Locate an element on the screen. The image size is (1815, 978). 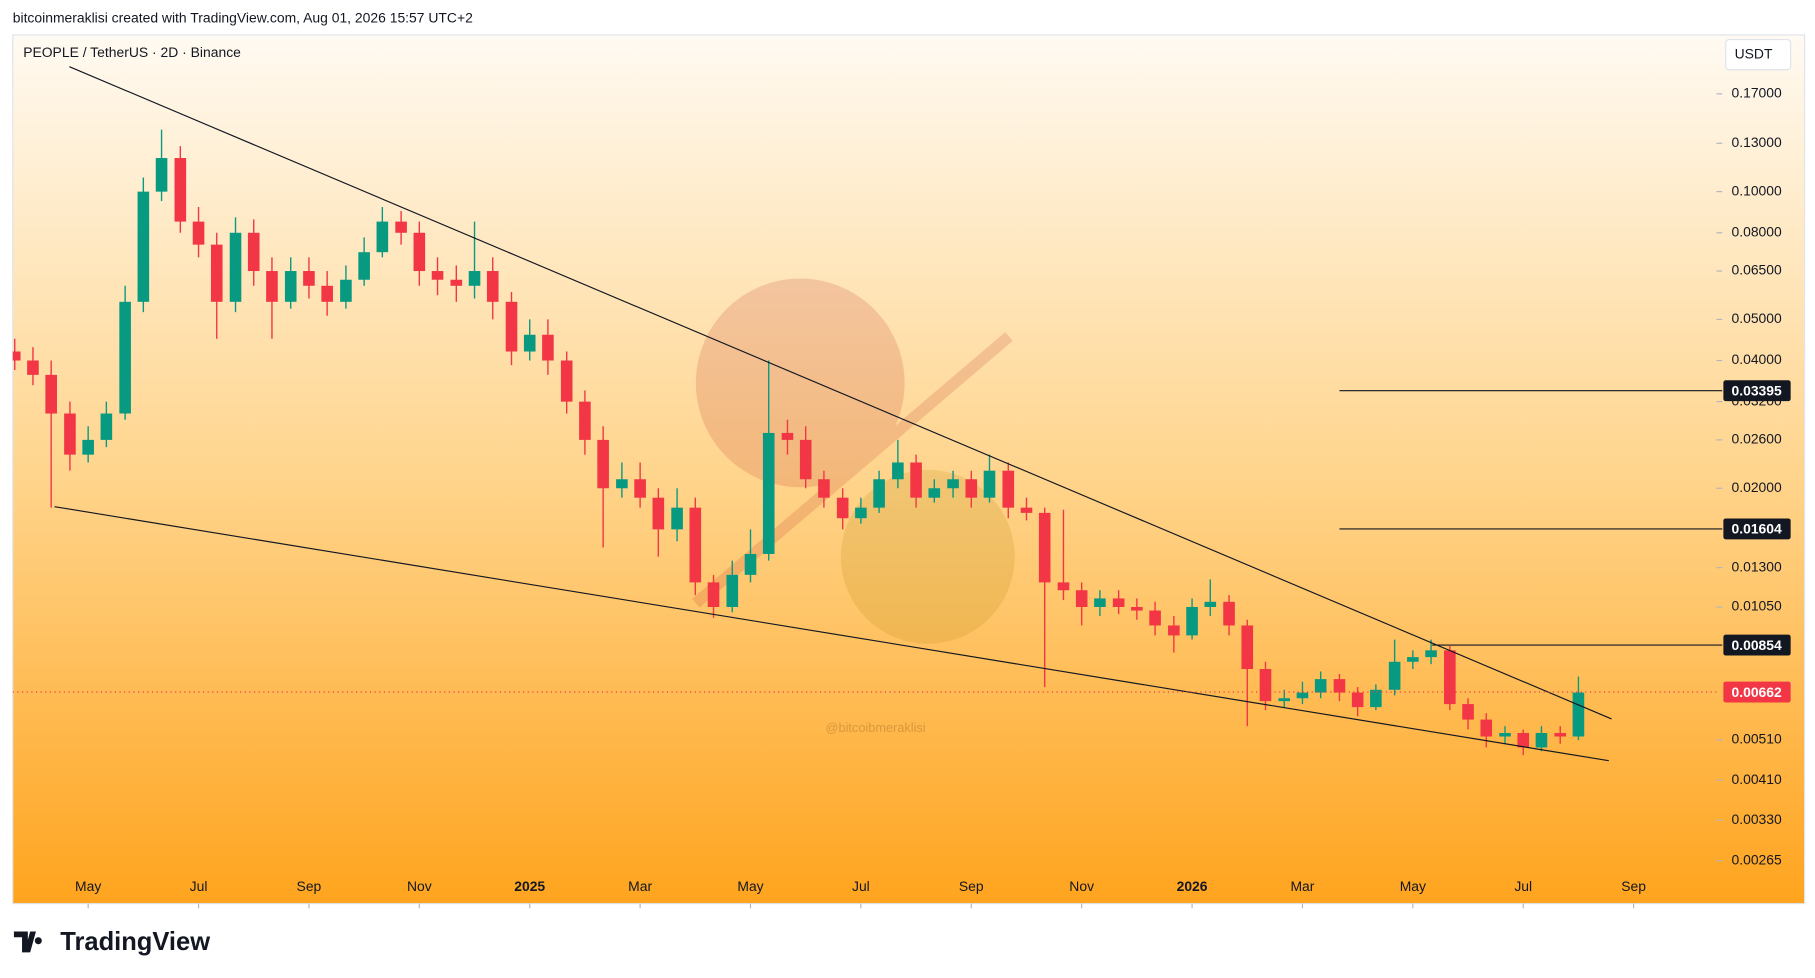
y-tick-label: 0.04000 is located at coordinates (1756, 359).